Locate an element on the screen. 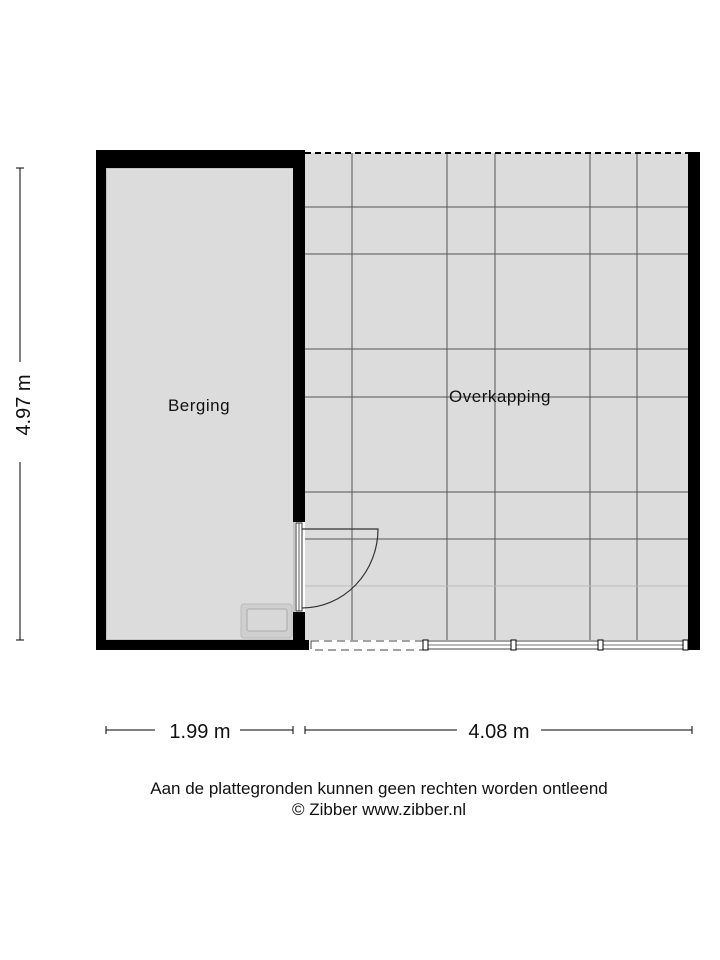  dimension-width-right-label: 4.08 m is located at coordinates (498, 732).